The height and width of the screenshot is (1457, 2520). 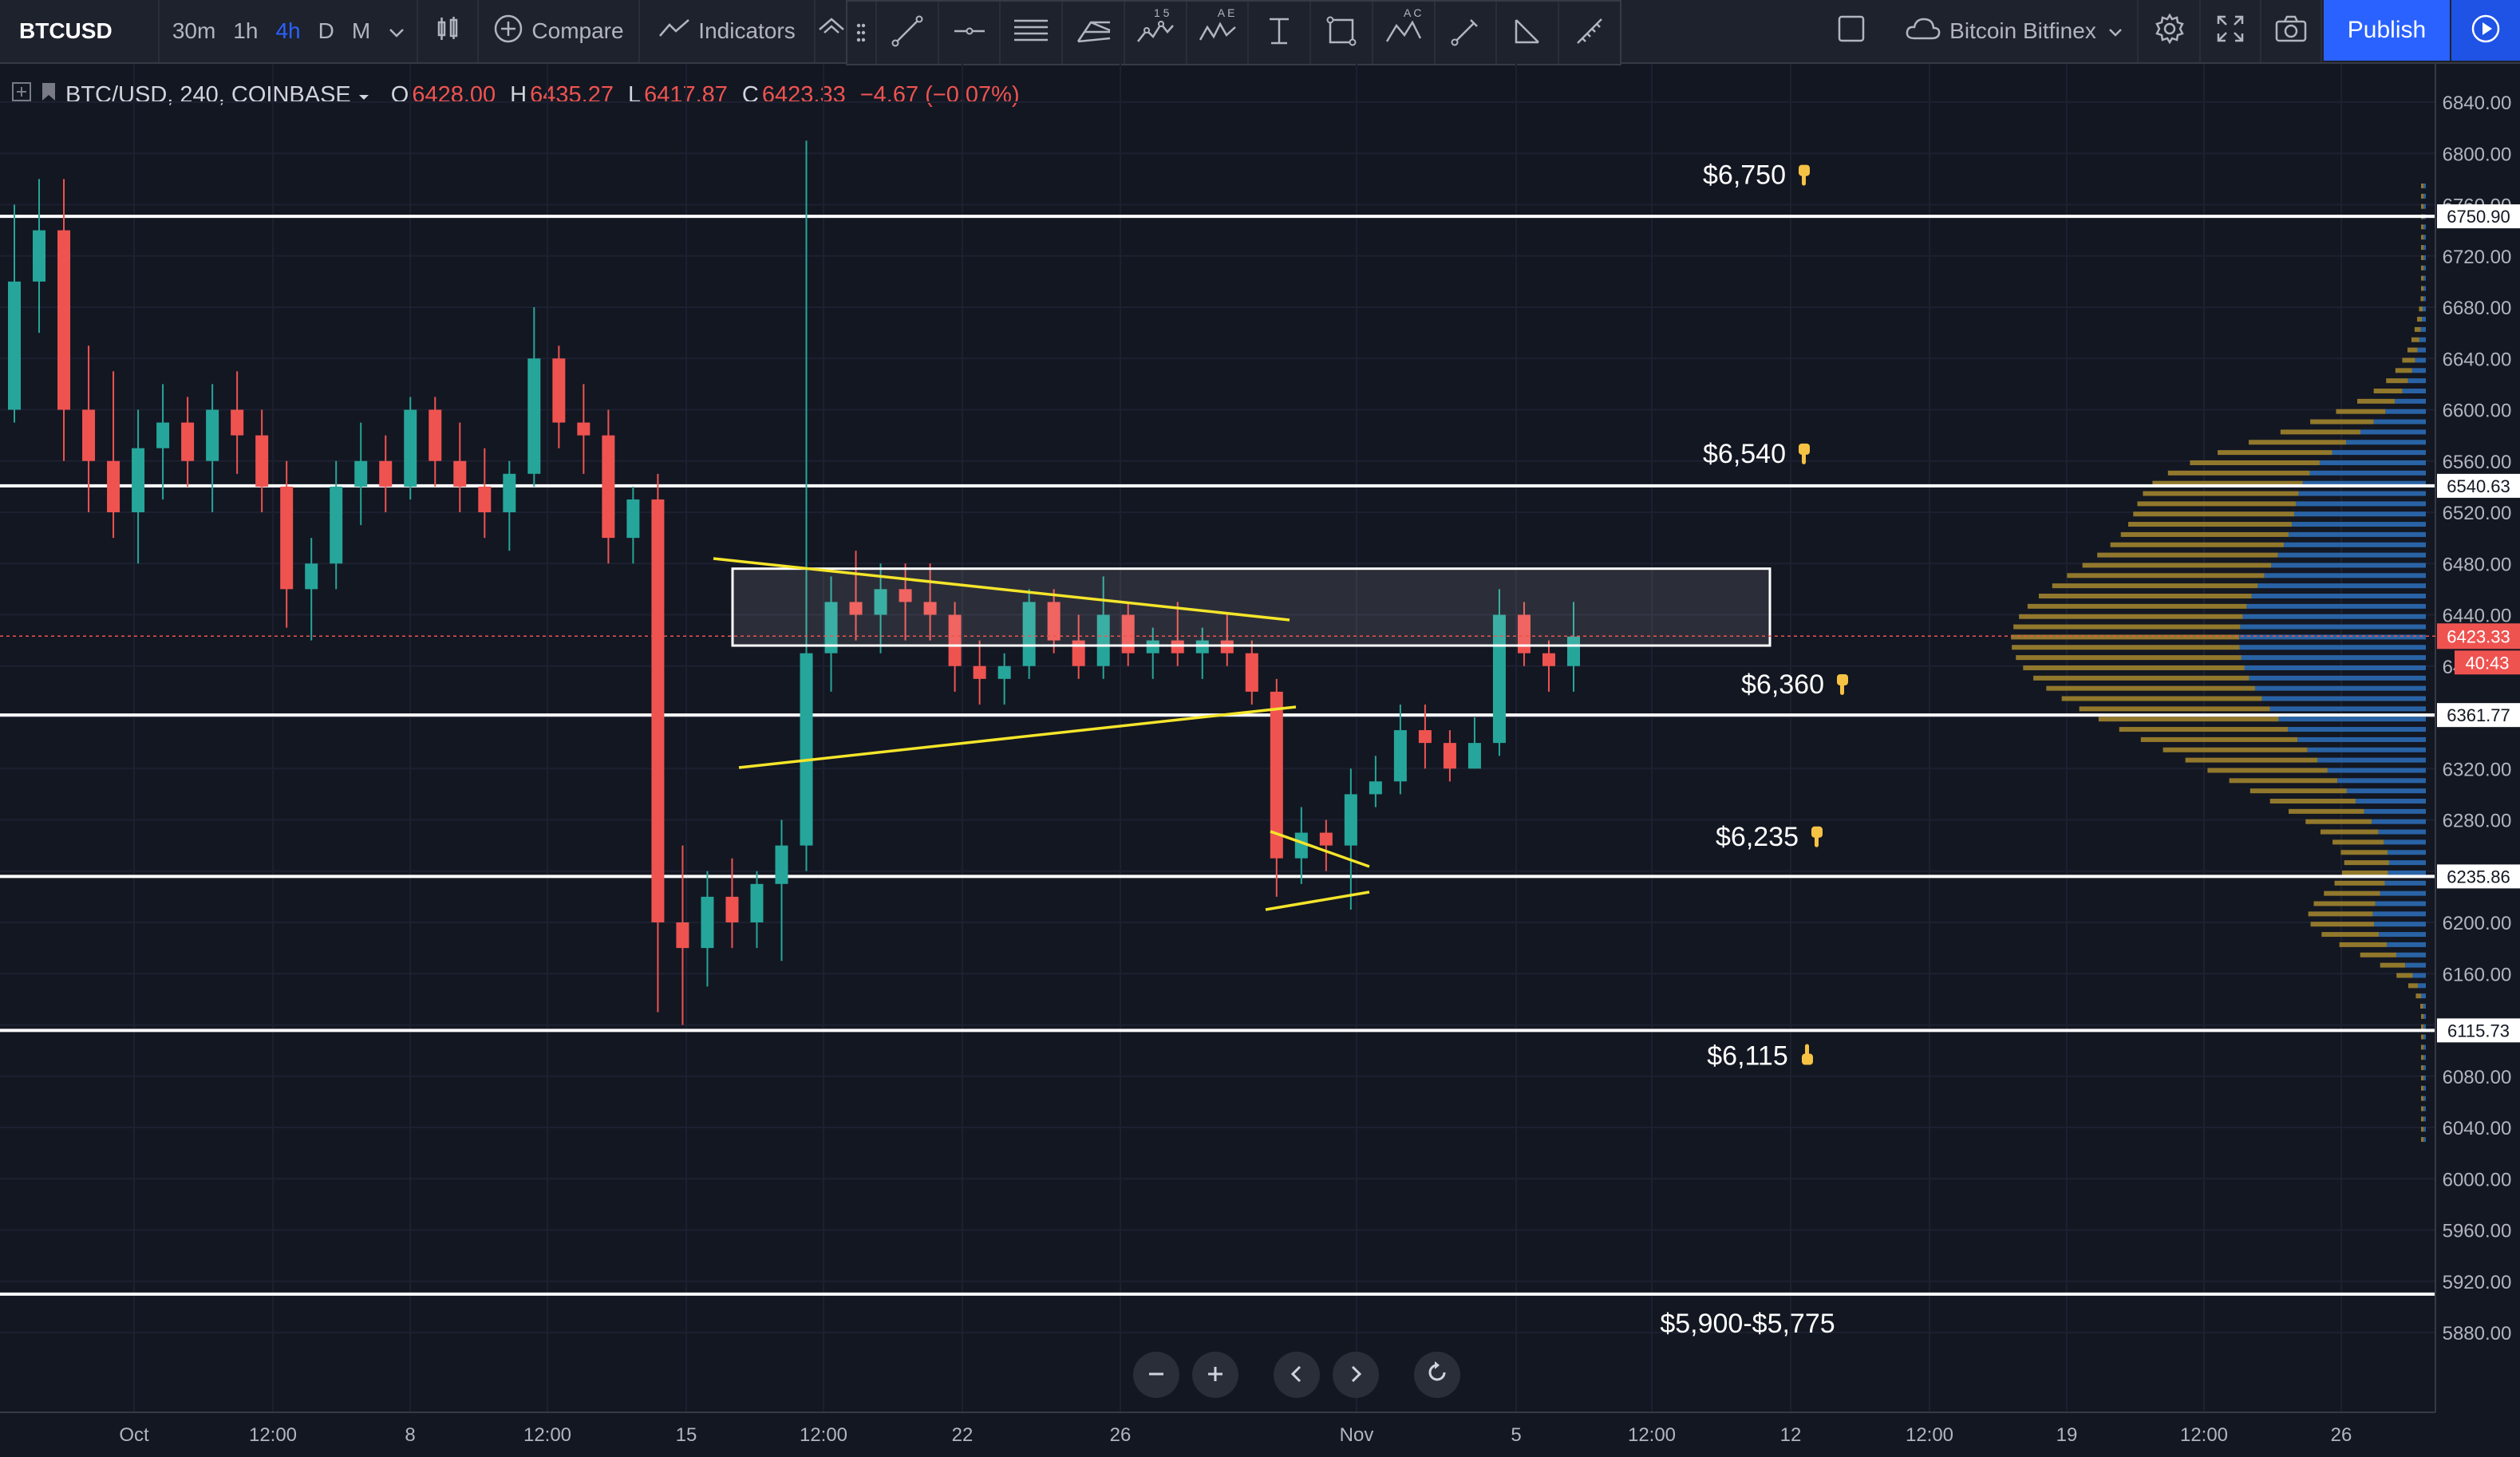 What do you see at coordinates (2478, 616) in the screenshot?
I see `price-tick-label: 6440.00` at bounding box center [2478, 616].